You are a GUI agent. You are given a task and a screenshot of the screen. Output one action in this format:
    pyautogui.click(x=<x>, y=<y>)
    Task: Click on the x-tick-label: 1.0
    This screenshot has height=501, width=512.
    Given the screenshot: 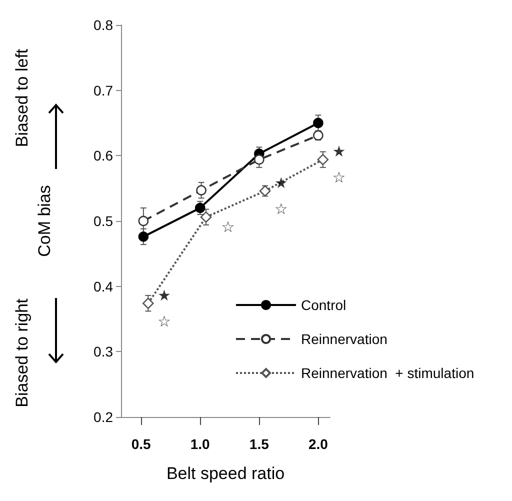 What is the action you would take?
    pyautogui.click(x=200, y=444)
    